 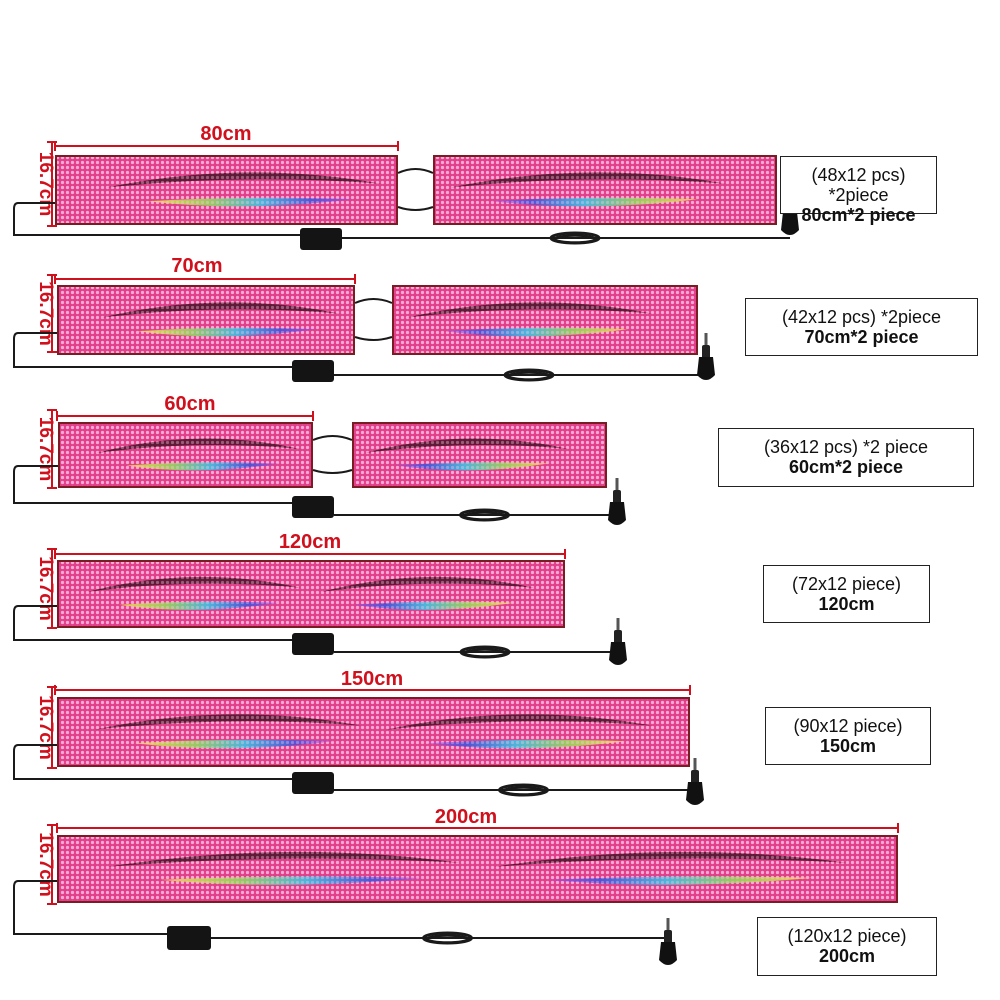 What do you see at coordinates (847, 956) in the screenshot?
I see `spec-size: 200cm` at bounding box center [847, 956].